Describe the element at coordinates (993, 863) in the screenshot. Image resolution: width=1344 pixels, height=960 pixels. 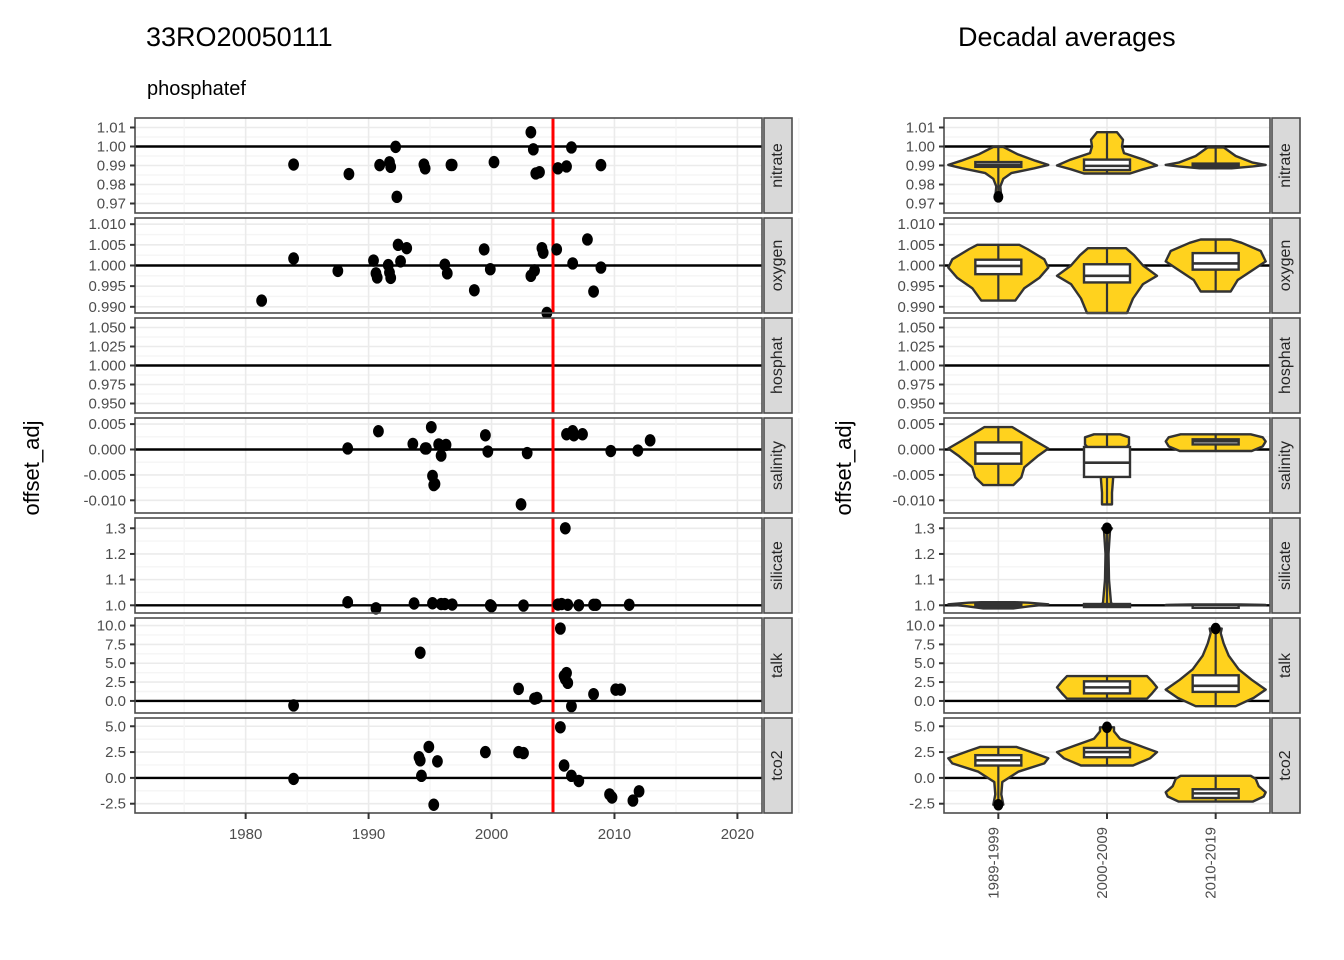
I see `x-tick-label: 1989-1999` at that location.